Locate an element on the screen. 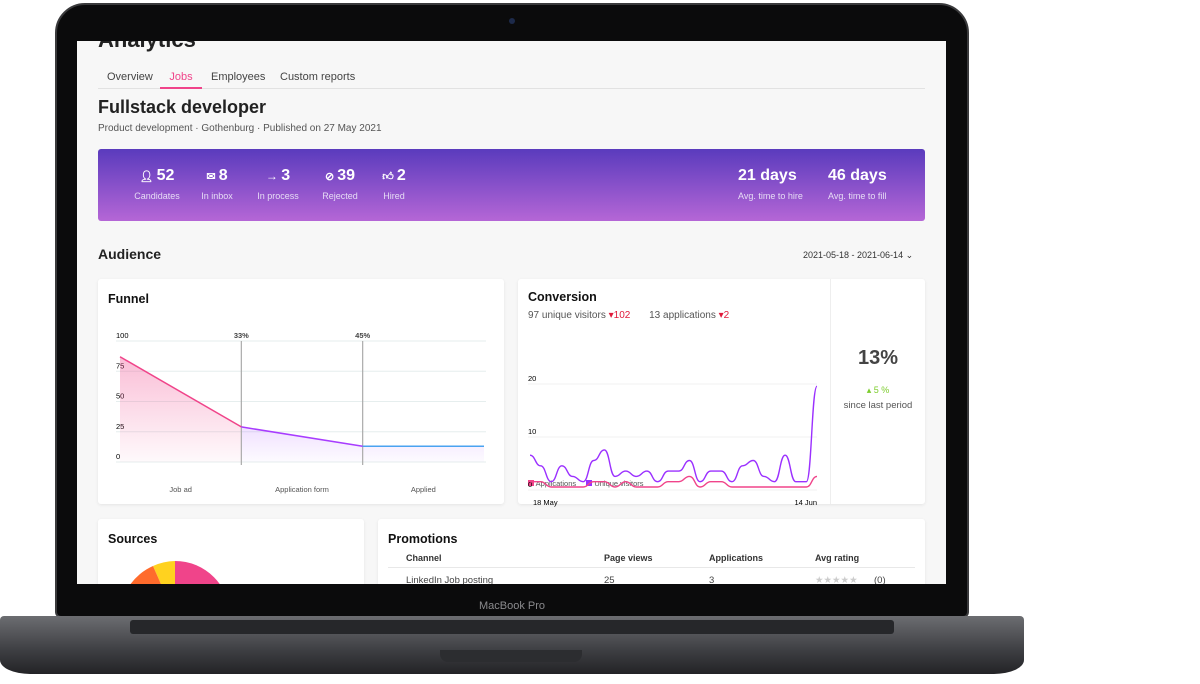  stat-label: Candidates is located at coordinates (157, 196).